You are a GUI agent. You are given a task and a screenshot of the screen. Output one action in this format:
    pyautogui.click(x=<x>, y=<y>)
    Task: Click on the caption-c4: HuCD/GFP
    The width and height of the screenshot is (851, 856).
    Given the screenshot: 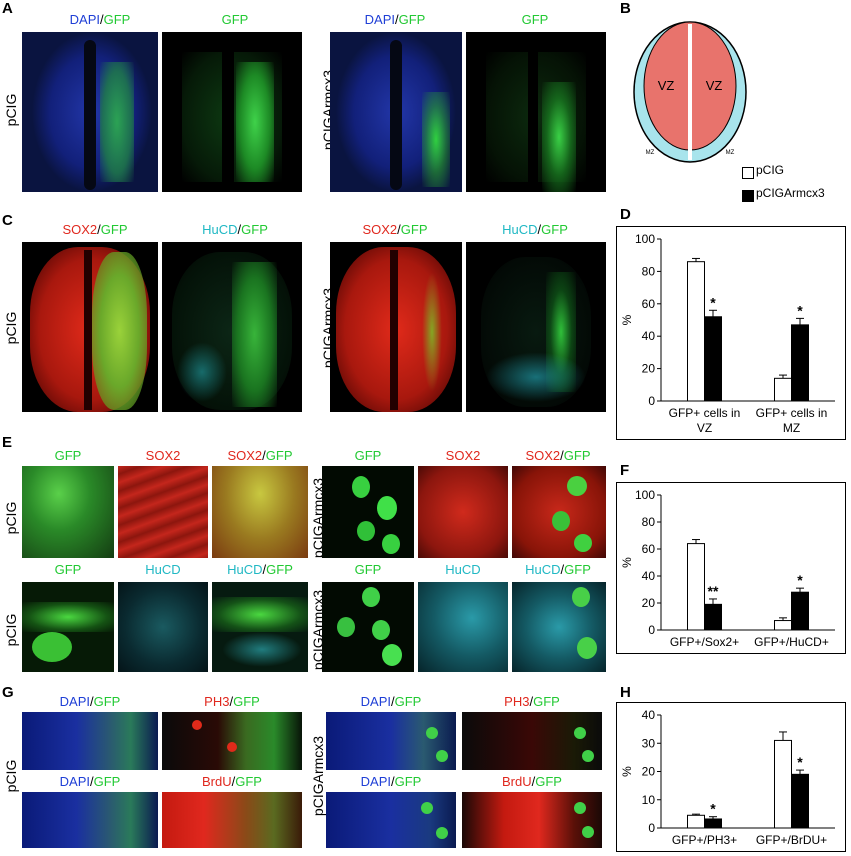 What is the action you would take?
    pyautogui.click(x=535, y=229)
    